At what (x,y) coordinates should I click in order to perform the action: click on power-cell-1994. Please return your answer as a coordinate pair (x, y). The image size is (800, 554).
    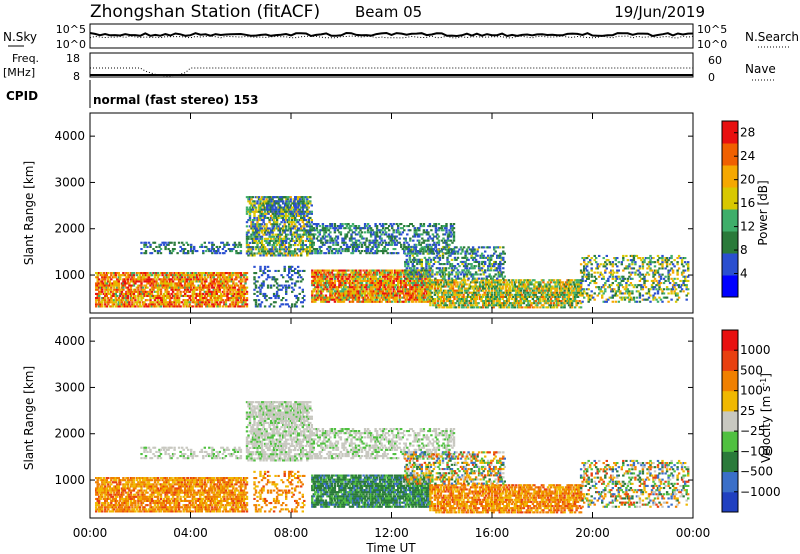
    Looking at the image, I should click on (292, 220).